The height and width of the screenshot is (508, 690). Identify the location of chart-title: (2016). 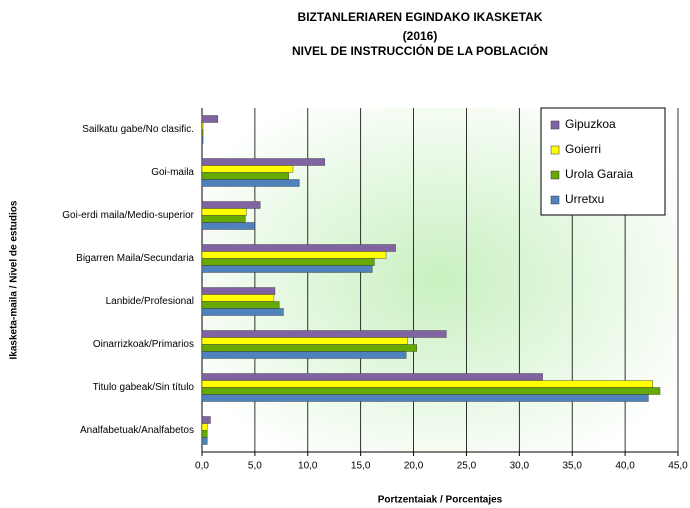
(420, 36).